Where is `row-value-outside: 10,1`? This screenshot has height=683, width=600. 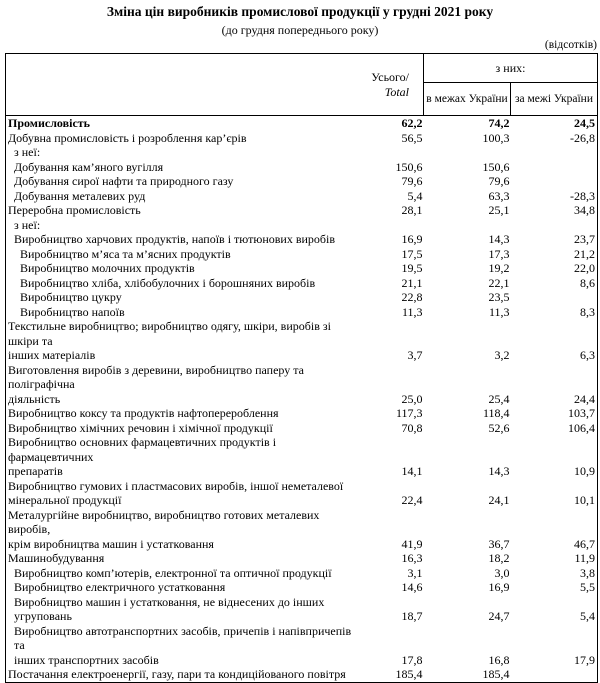 row-value-outside: 10,1 is located at coordinates (554, 493).